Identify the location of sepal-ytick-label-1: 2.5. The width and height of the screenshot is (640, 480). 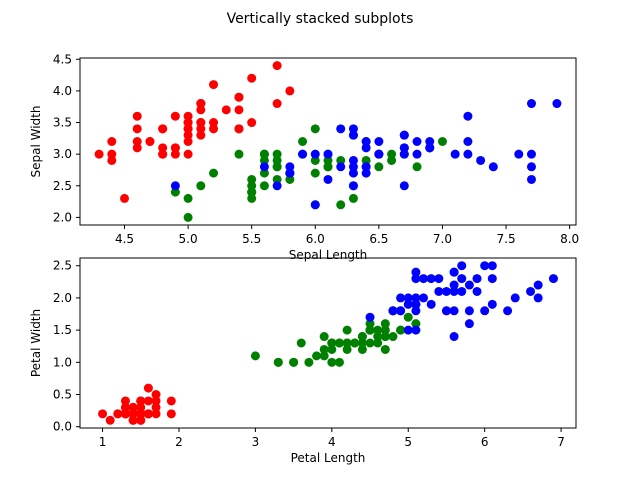
(62, 186).